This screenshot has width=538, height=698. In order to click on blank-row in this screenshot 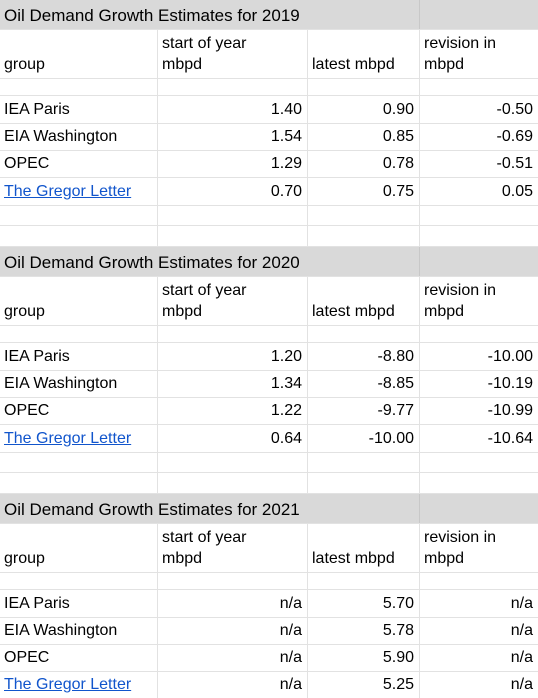, I will do `click(269, 334)`.